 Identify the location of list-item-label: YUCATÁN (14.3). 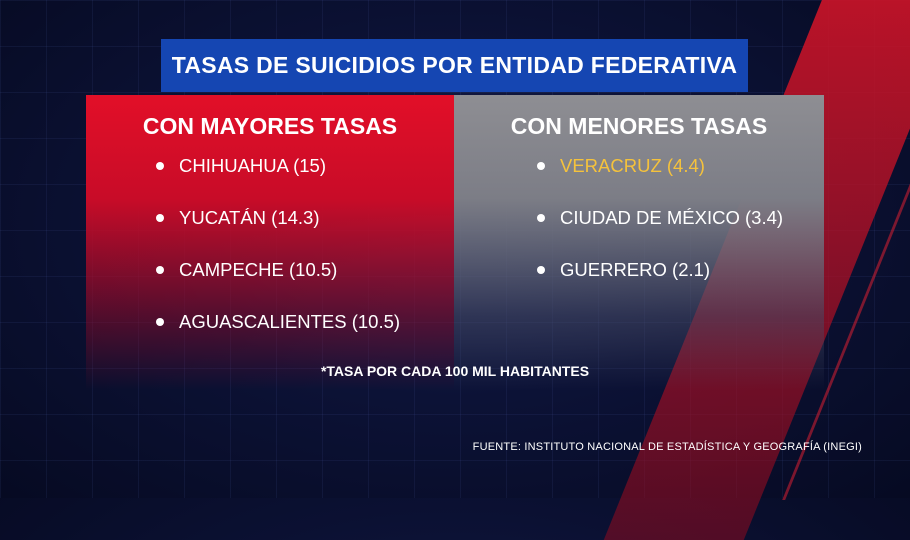
(249, 217).